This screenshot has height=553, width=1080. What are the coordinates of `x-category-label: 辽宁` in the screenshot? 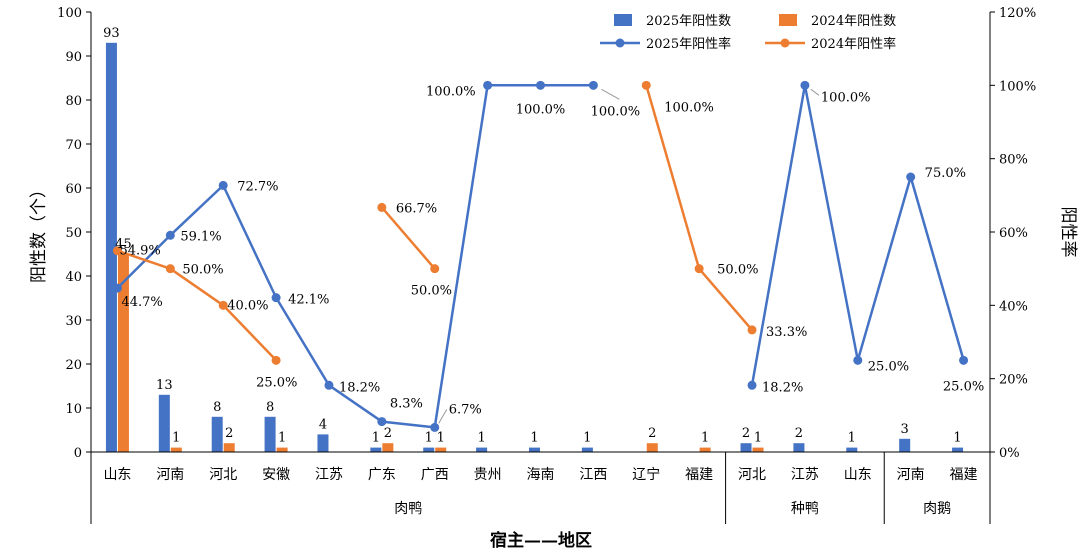 It's located at (646, 474).